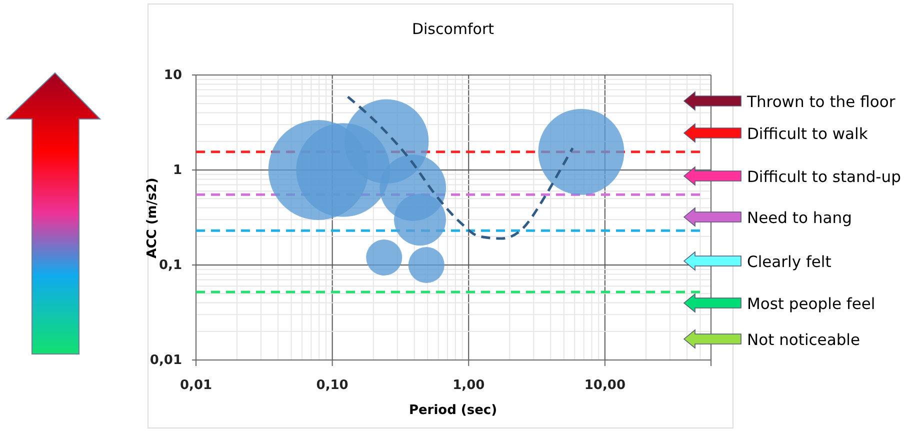 The width and height of the screenshot is (921, 431). Describe the element at coordinates (468, 386) in the screenshot. I see `x-tick-label: 1,00` at that location.